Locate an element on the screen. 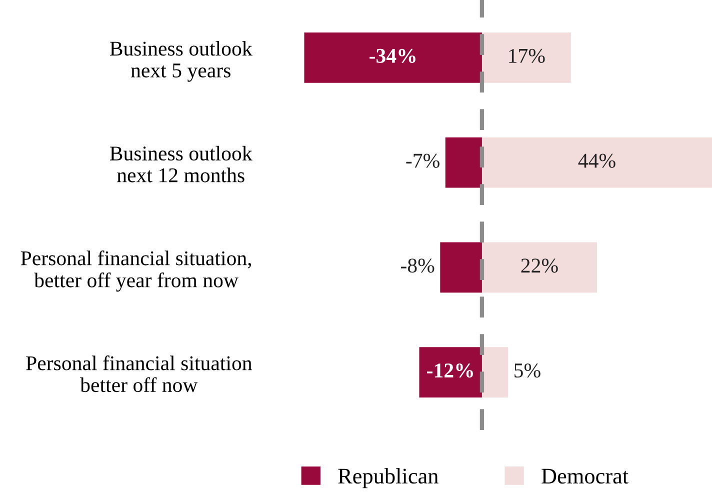  legend-label: Republican is located at coordinates (388, 478).